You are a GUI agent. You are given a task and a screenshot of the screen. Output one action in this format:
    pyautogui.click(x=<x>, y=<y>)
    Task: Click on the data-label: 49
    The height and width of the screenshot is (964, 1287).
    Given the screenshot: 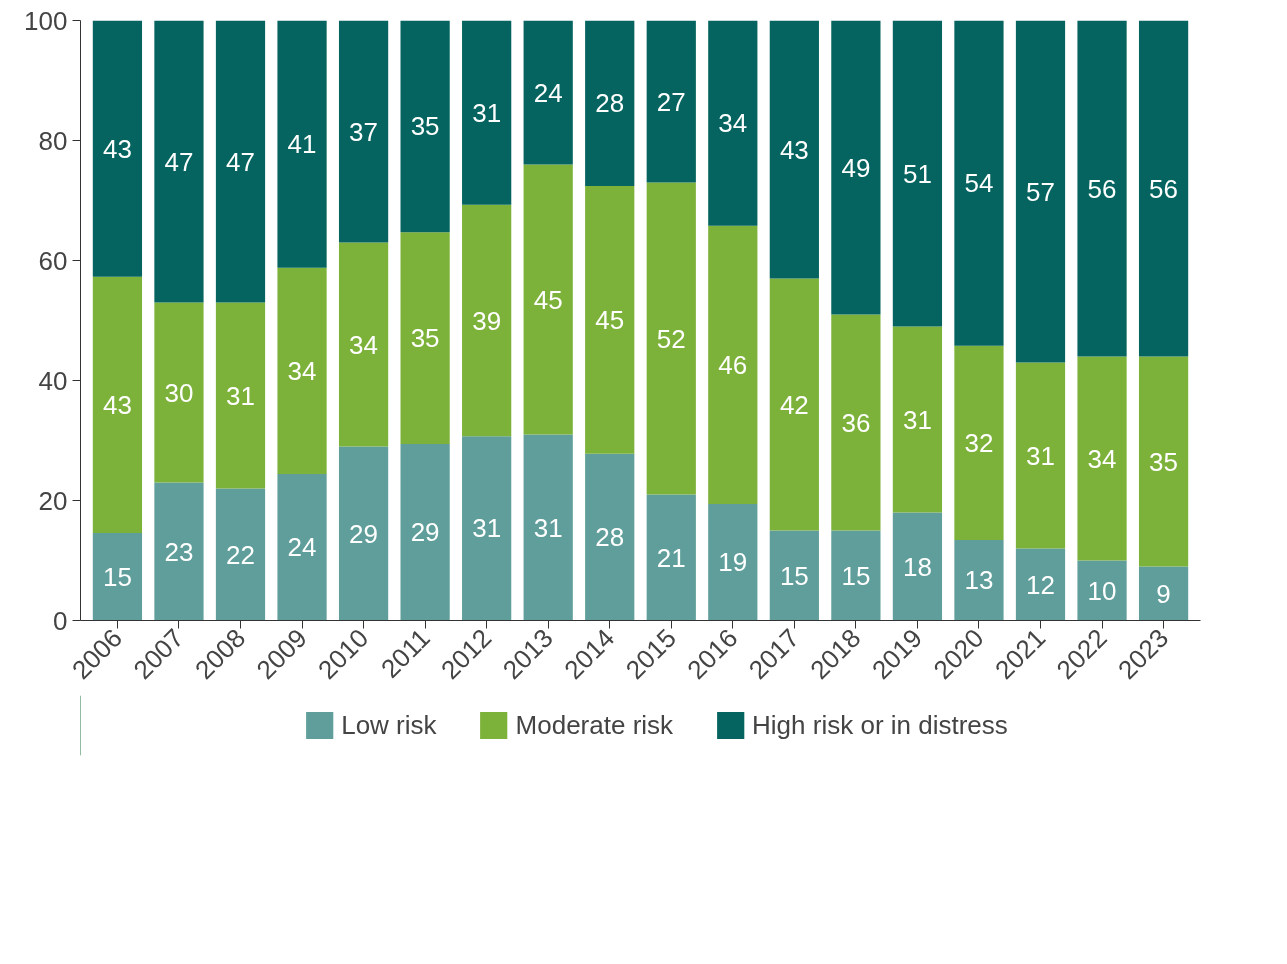 What is the action you would take?
    pyautogui.click(x=856, y=167)
    